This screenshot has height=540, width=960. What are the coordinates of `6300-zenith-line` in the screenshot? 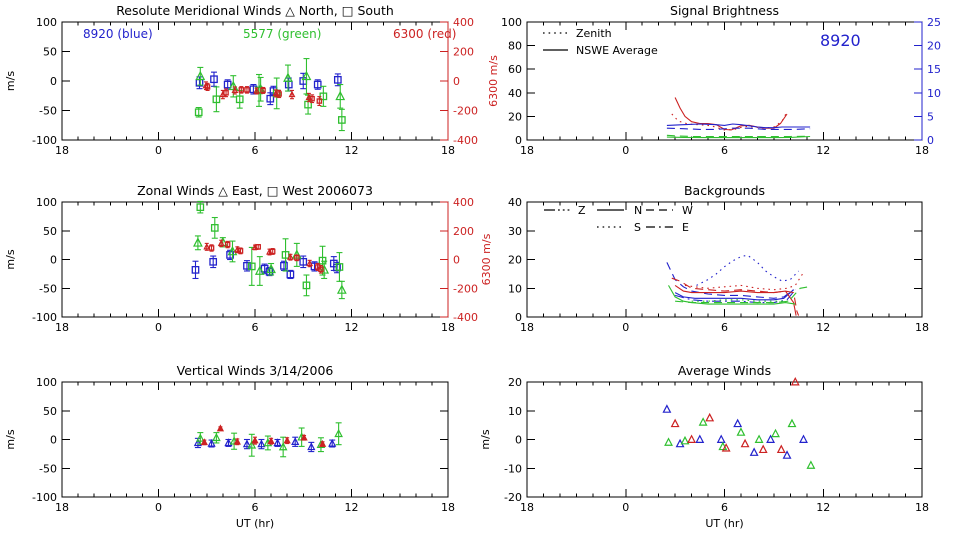 It's located at (729, 121).